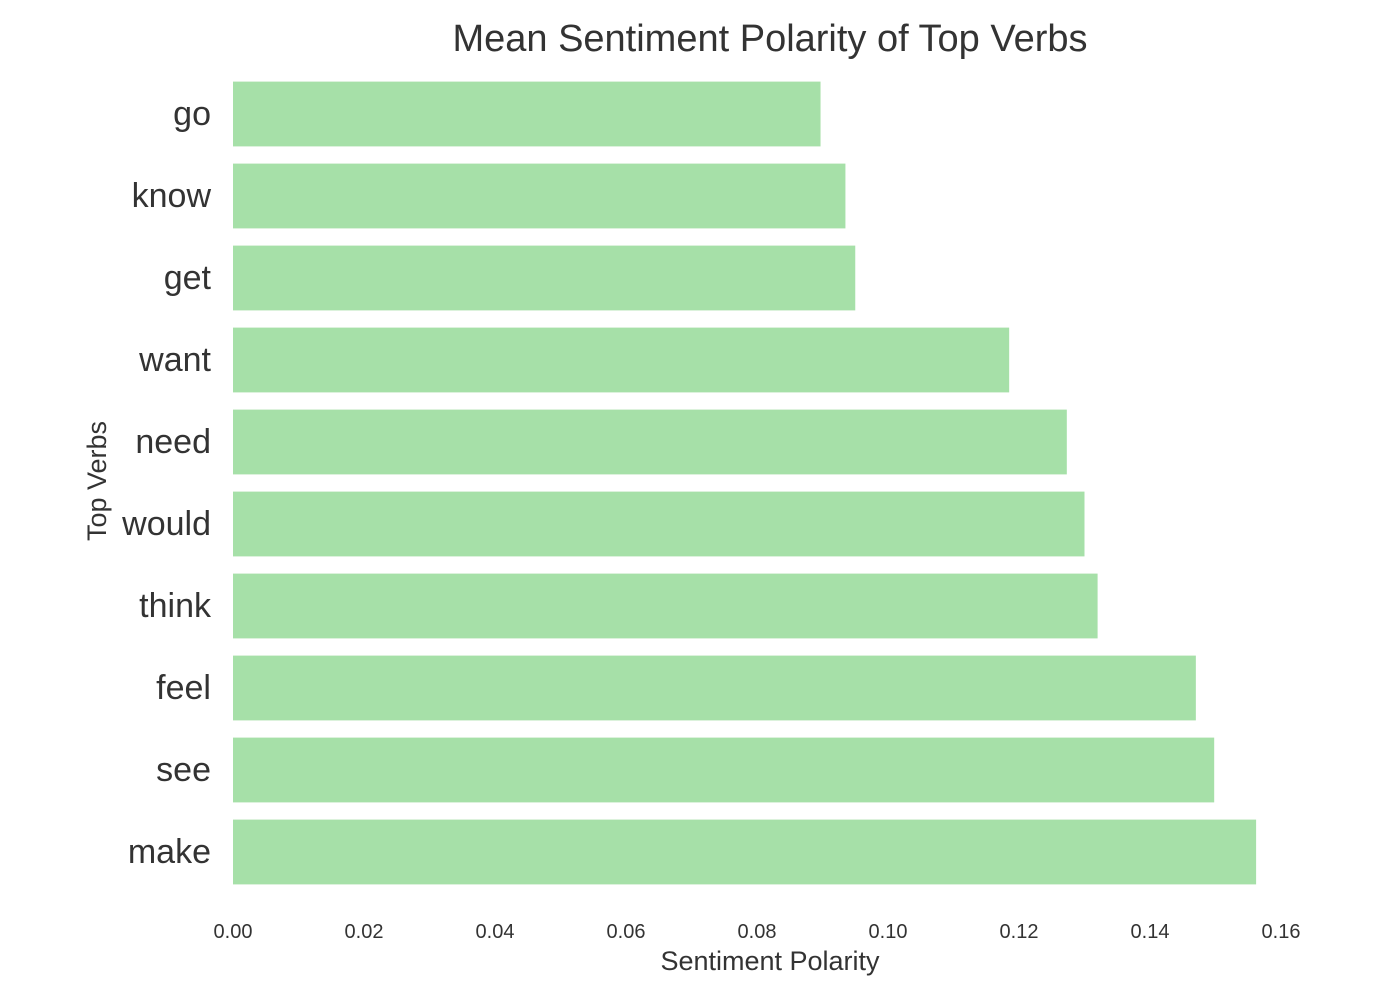 This screenshot has width=1400, height=994. What do you see at coordinates (173, 442) in the screenshot?
I see `y-tick-label-need: need` at bounding box center [173, 442].